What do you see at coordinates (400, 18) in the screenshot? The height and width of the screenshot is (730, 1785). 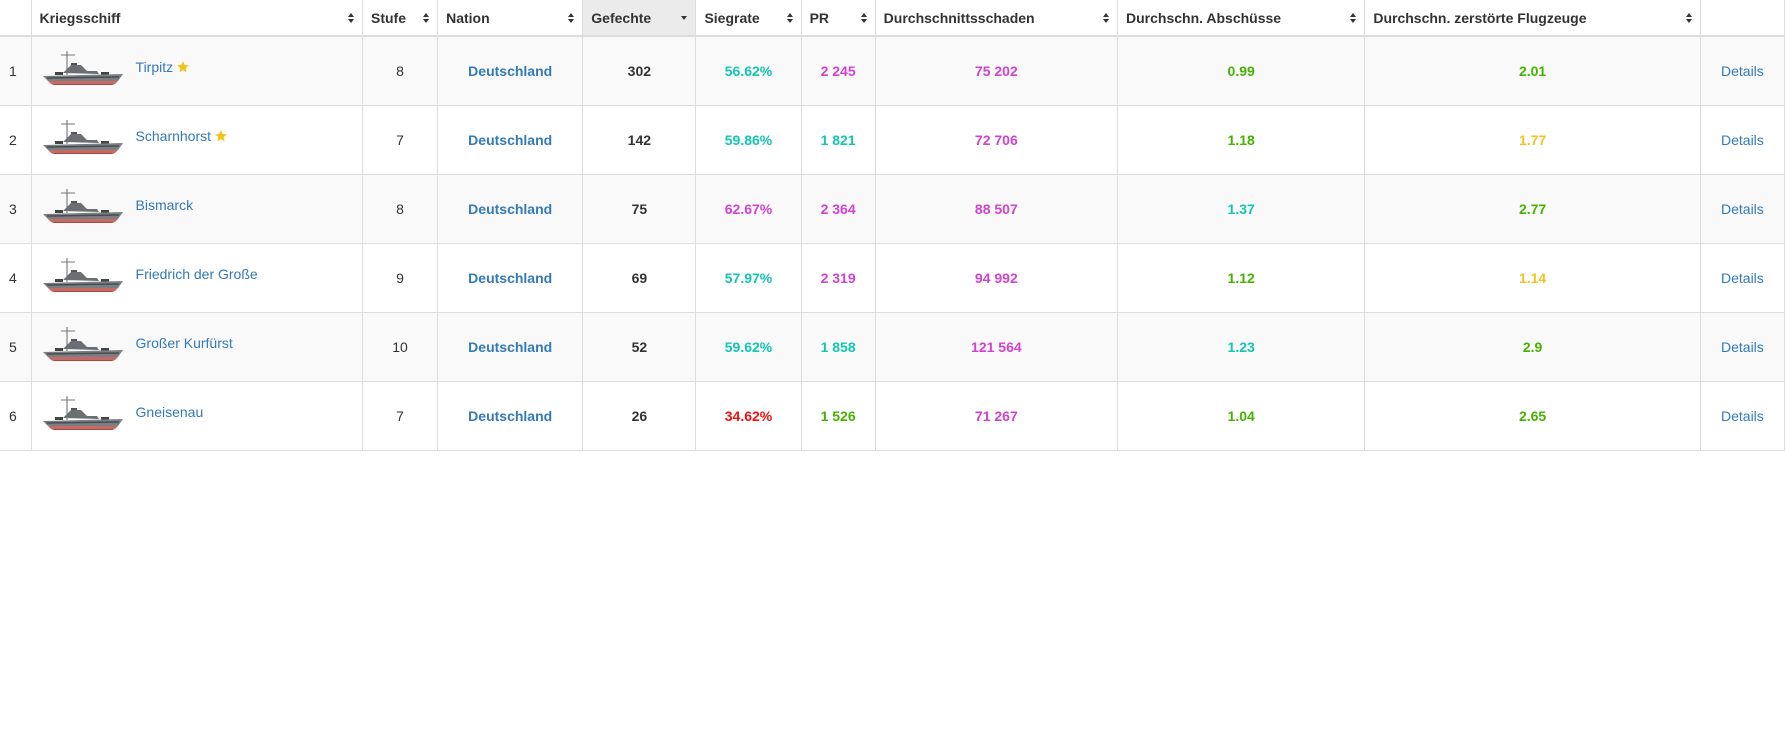 I see `header-tier: Stufe` at bounding box center [400, 18].